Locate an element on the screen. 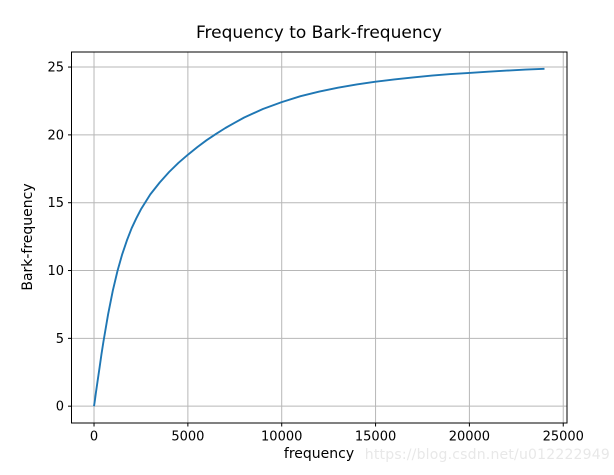 The image size is (614, 475). x-tick-label: 20000 is located at coordinates (469, 437).